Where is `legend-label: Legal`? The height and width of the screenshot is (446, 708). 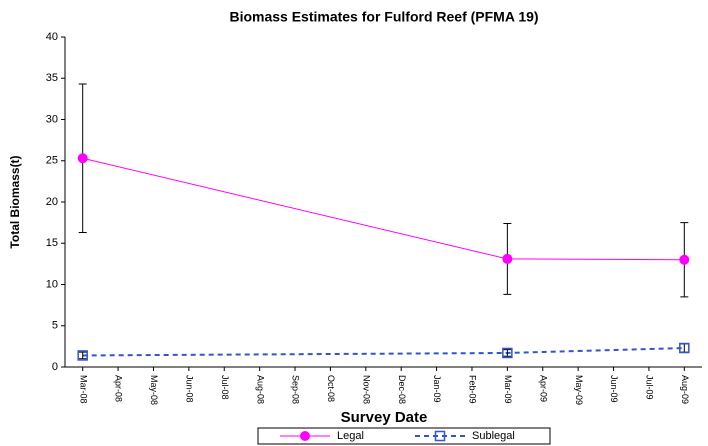 legend-label: Legal is located at coordinates (350, 436).